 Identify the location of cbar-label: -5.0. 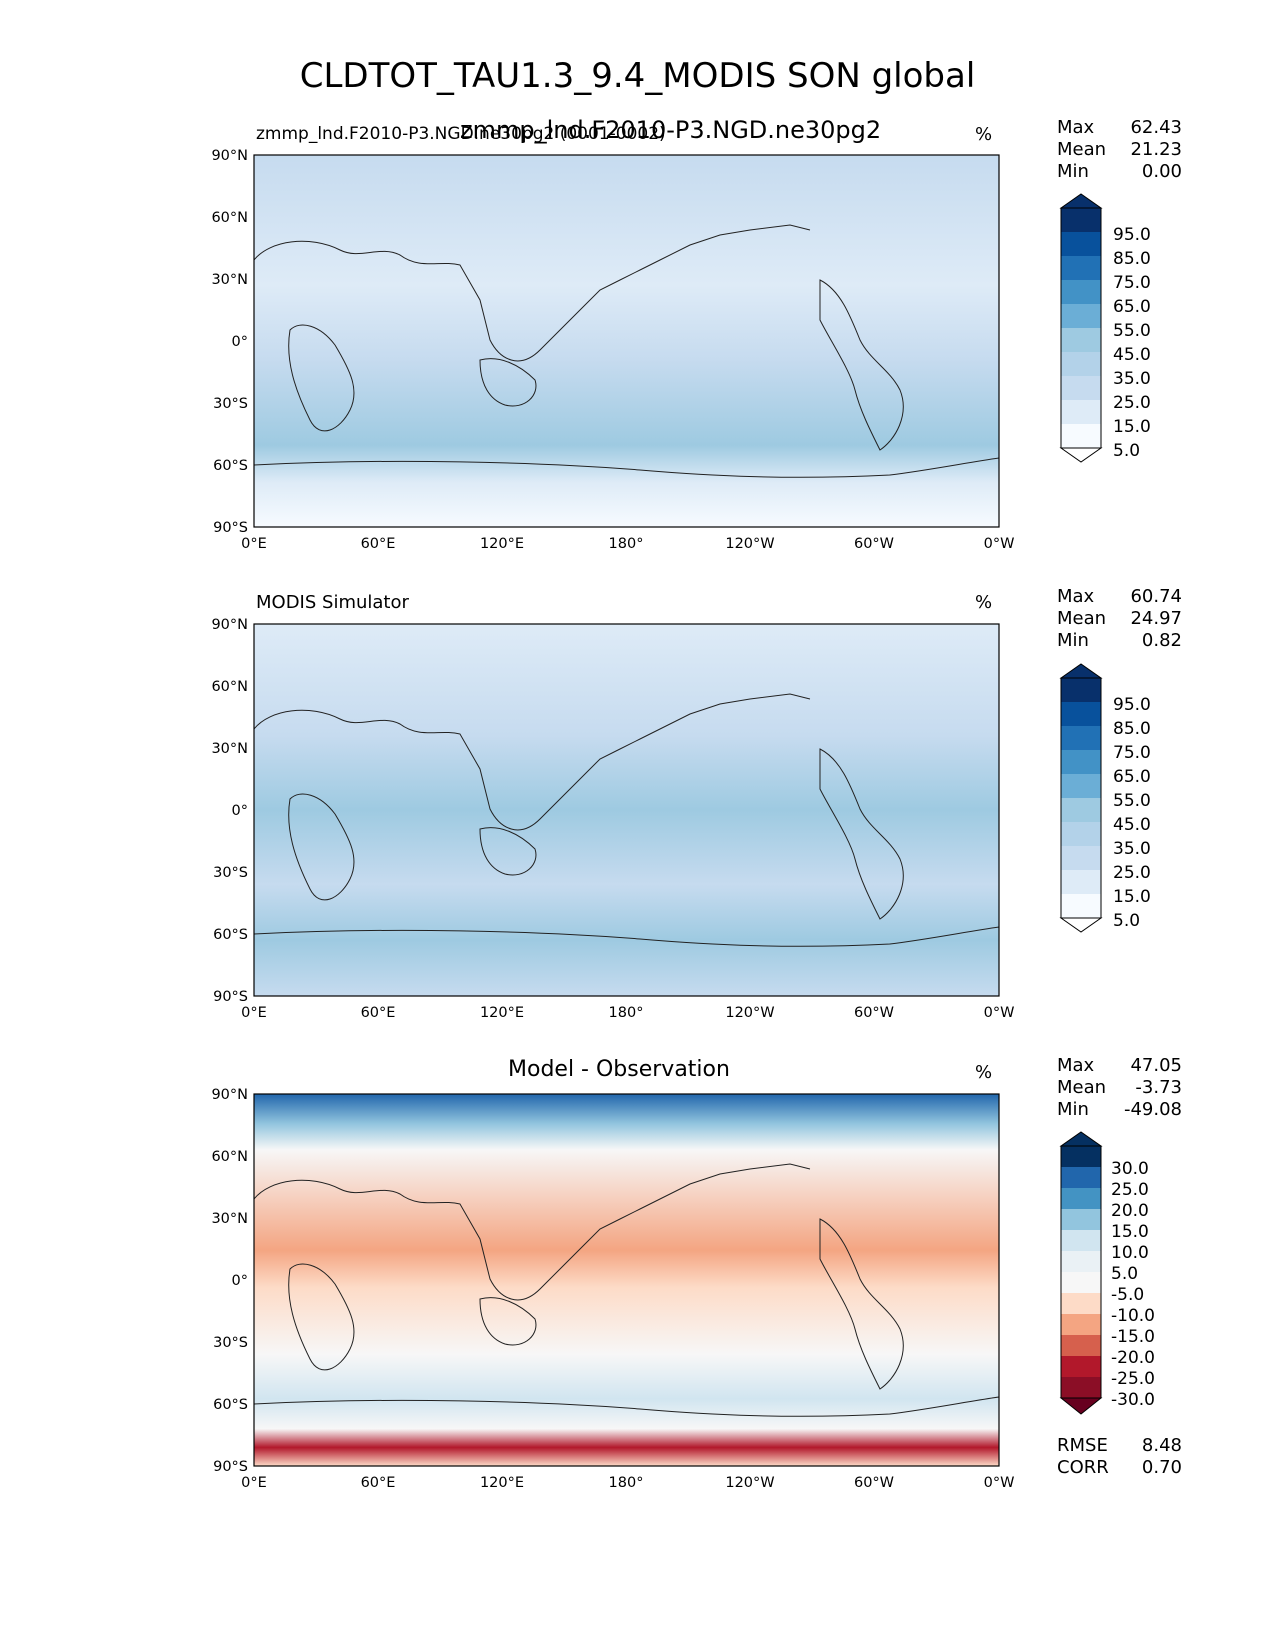
(1127, 1295).